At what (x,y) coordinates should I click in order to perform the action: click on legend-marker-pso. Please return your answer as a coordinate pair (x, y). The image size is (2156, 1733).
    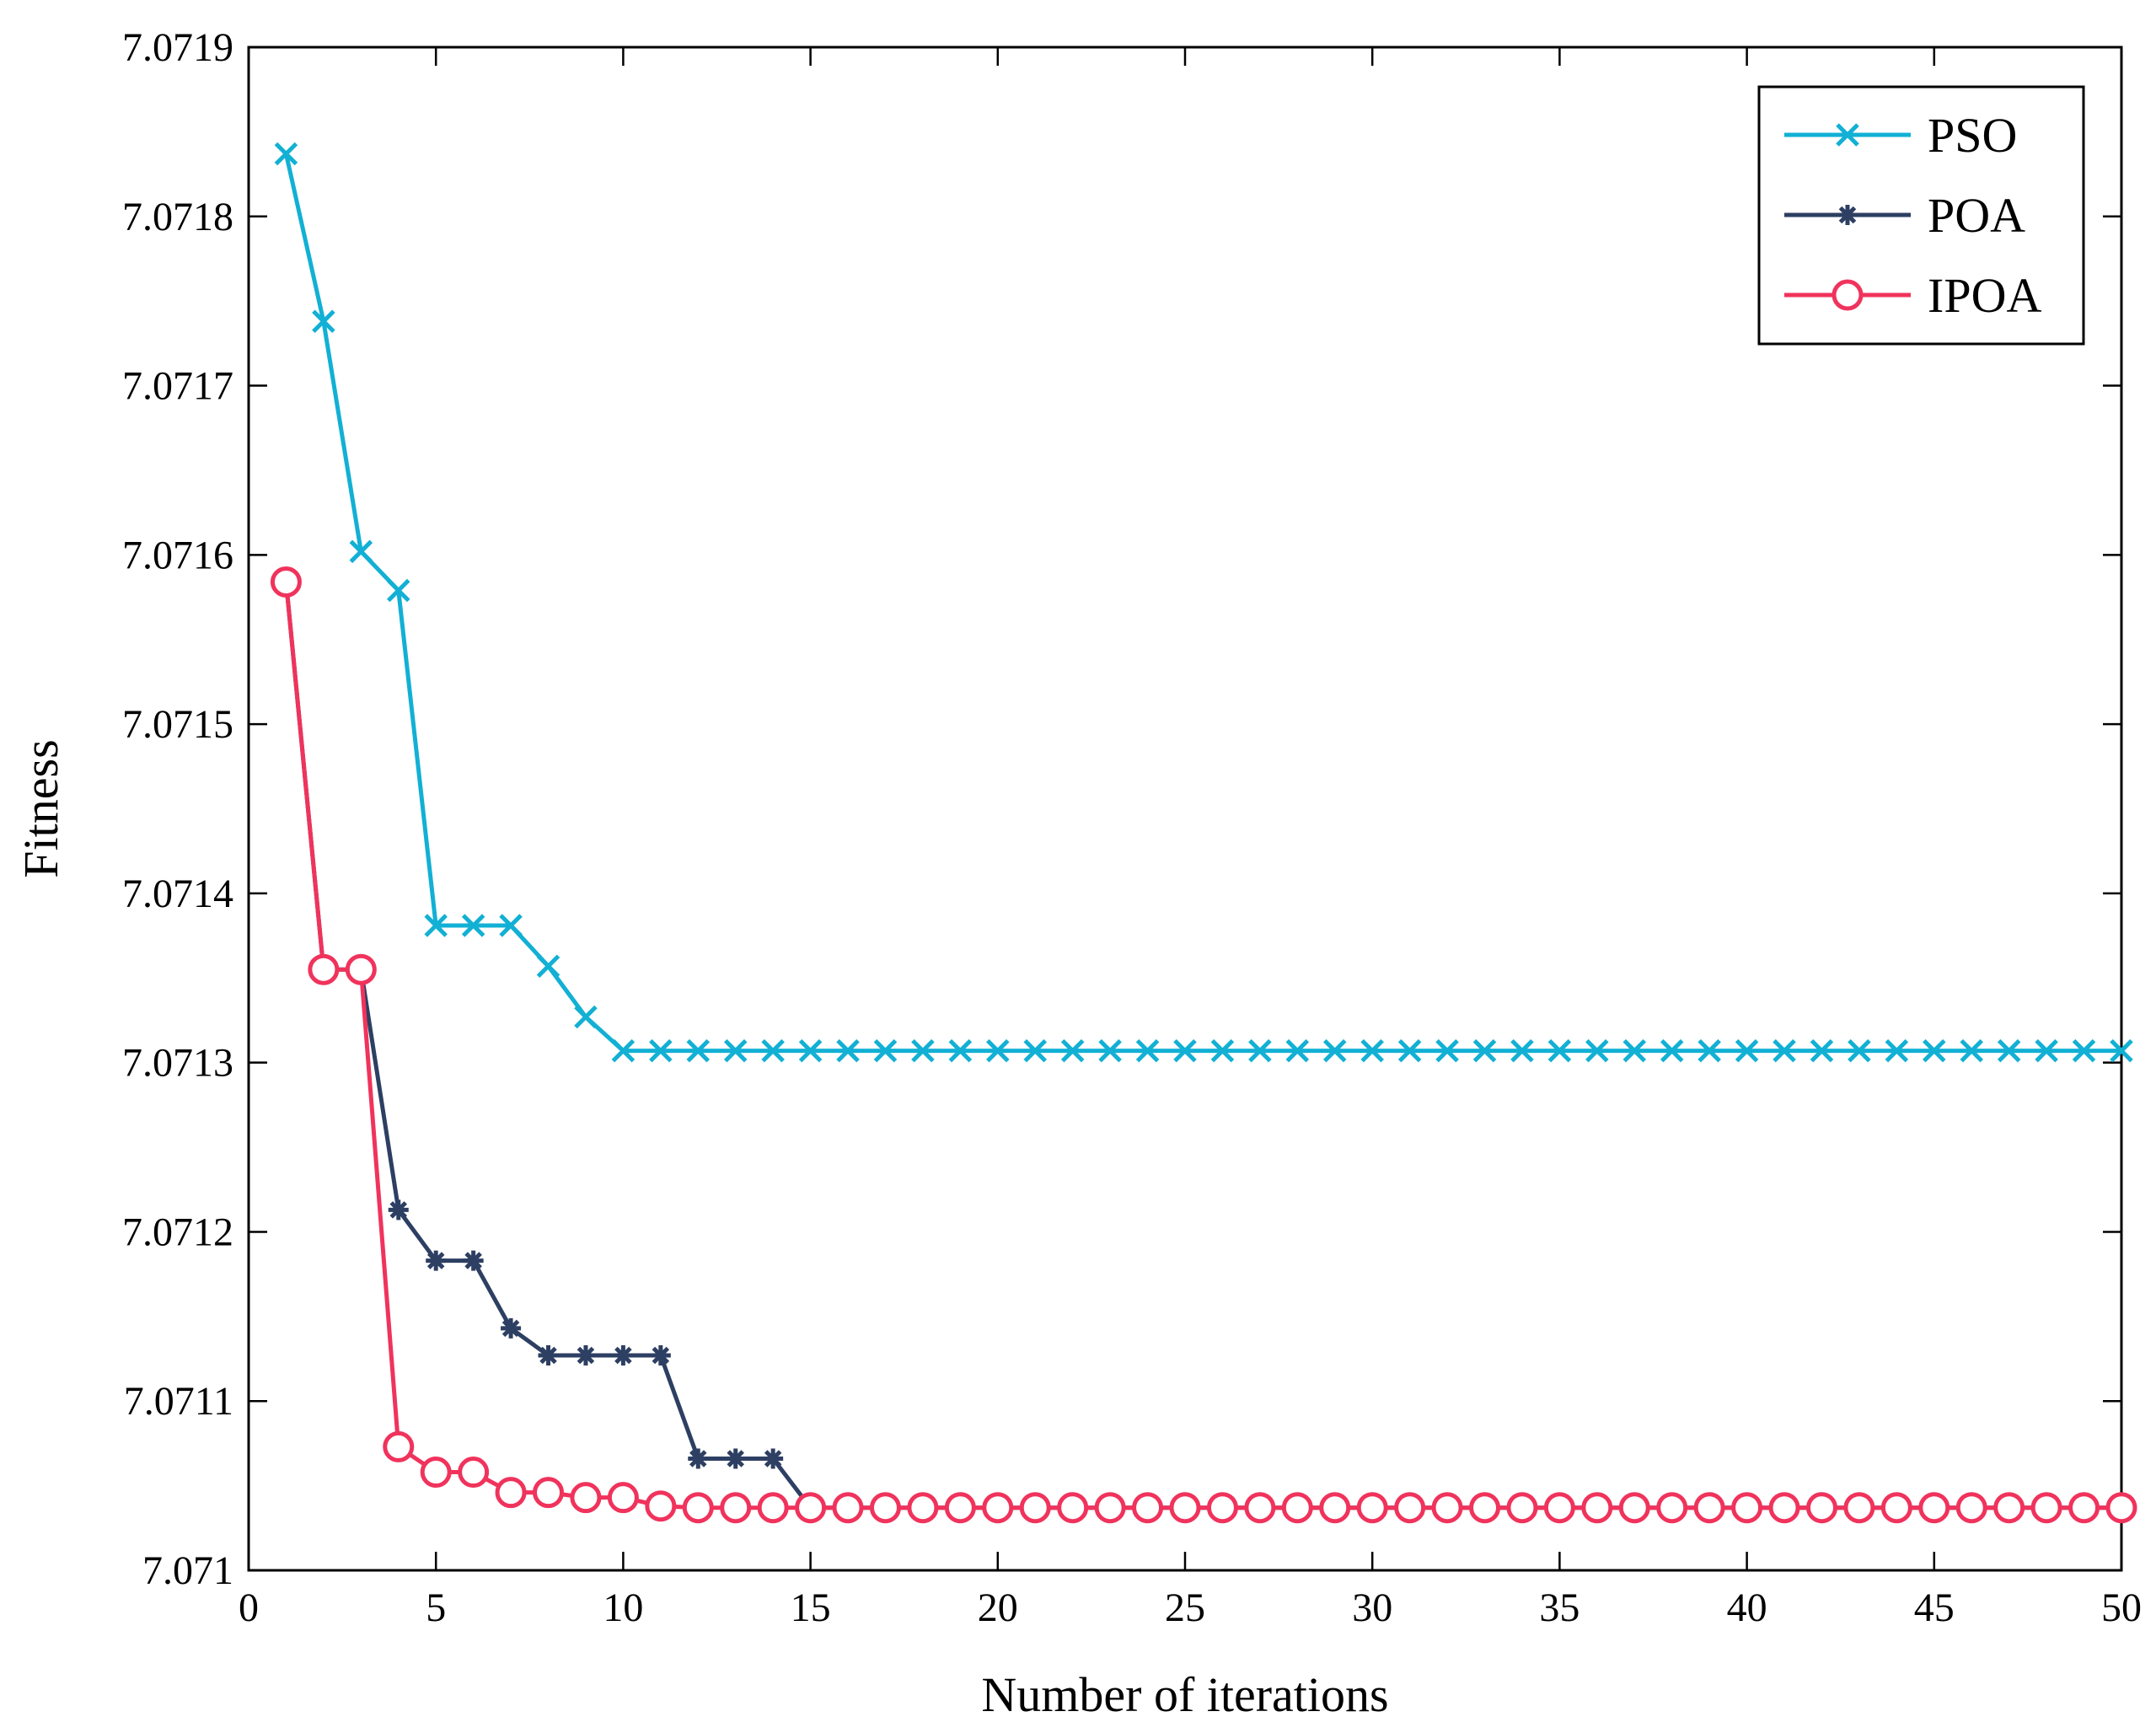
    Looking at the image, I should click on (1847, 135).